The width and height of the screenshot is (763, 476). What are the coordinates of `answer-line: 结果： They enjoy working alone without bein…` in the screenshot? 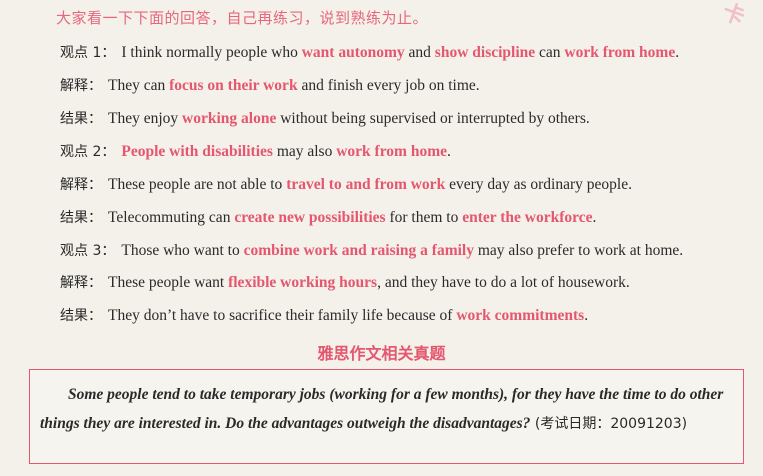 It's located at (325, 118).